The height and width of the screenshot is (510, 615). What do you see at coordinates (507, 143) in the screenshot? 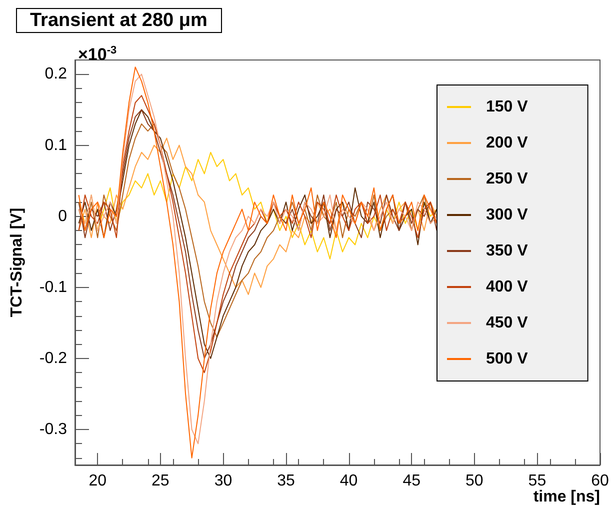
I see `legend-label: 200 V` at bounding box center [507, 143].